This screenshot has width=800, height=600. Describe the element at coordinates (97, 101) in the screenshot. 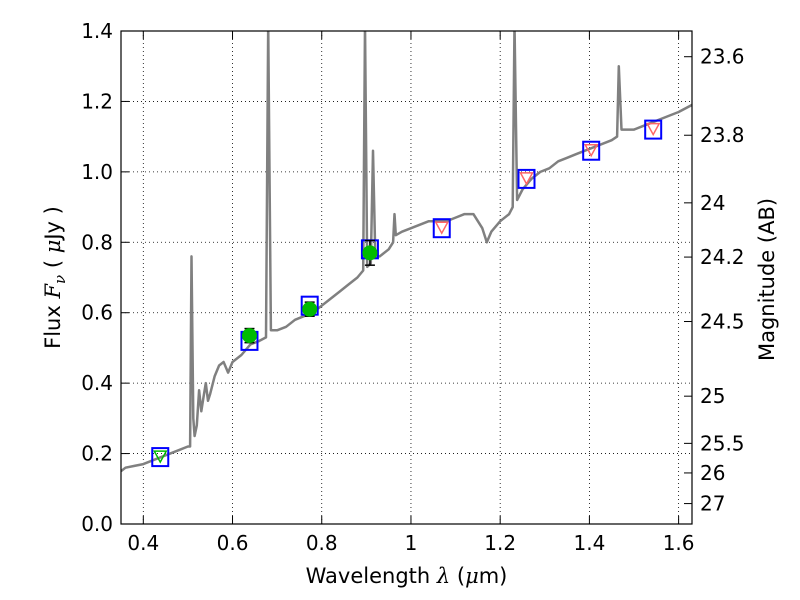

I see `y-tick-label: 1.2` at that location.